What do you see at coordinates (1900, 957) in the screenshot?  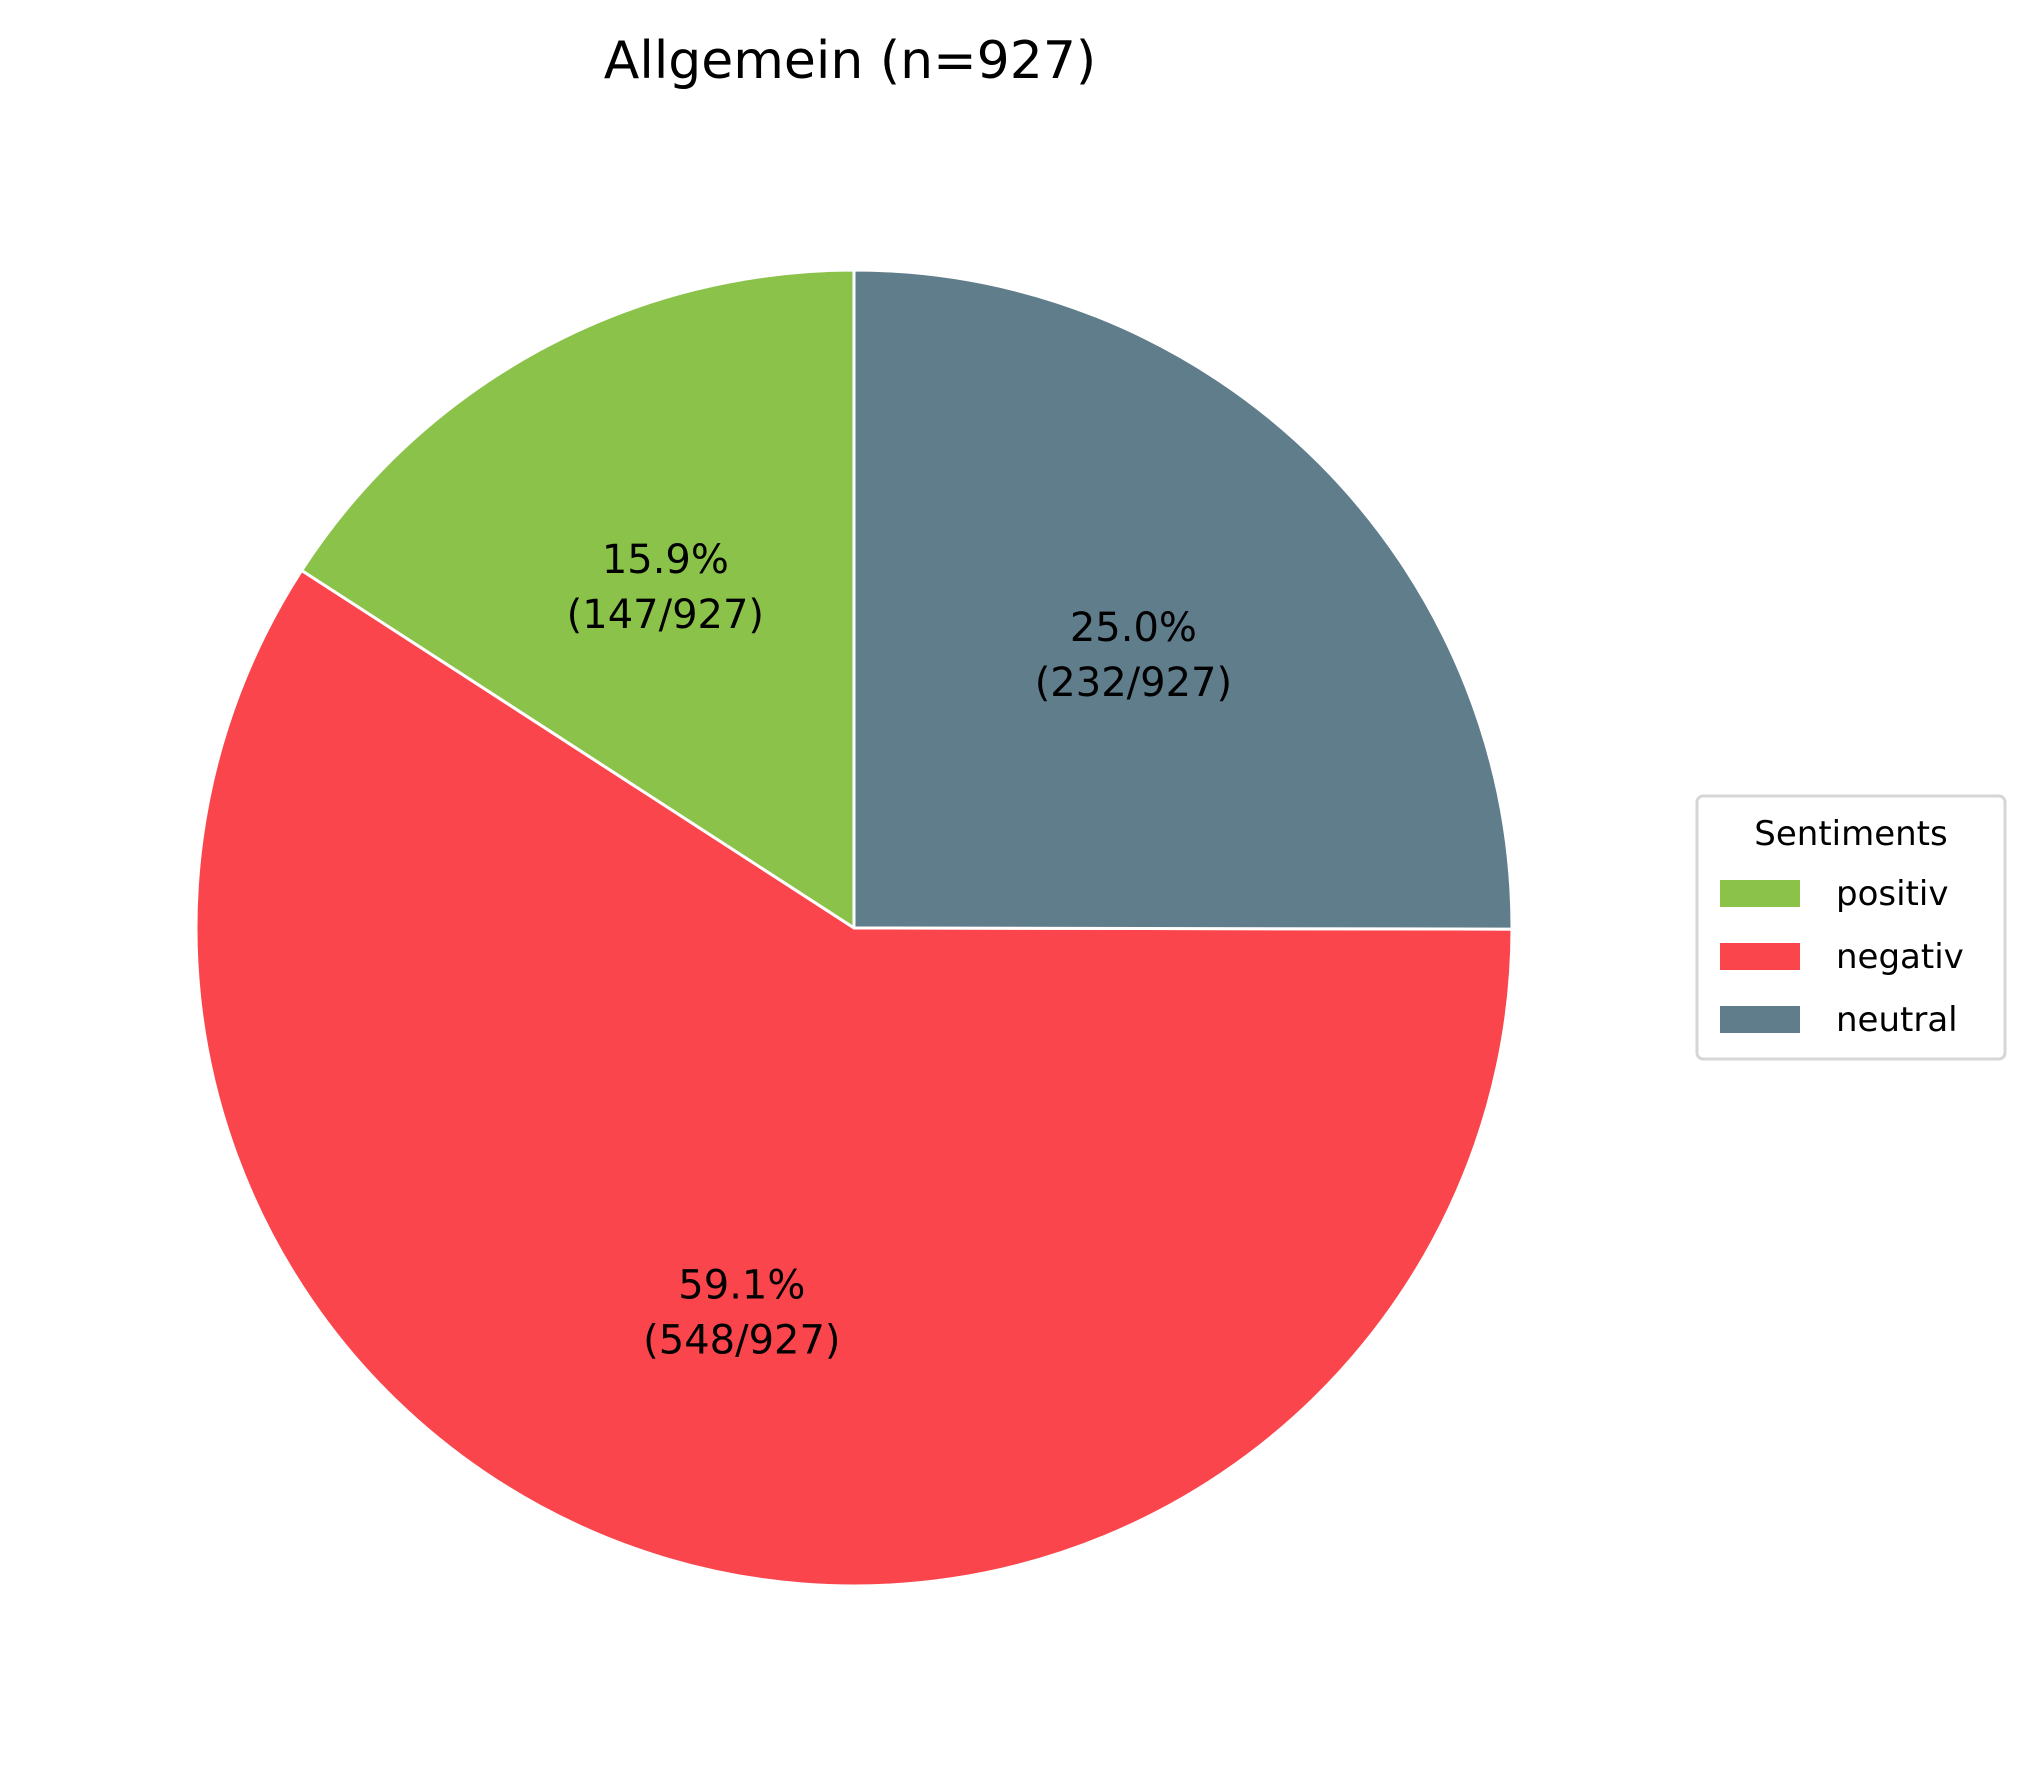 I see `legend-label-negativ: negativ` at bounding box center [1900, 957].